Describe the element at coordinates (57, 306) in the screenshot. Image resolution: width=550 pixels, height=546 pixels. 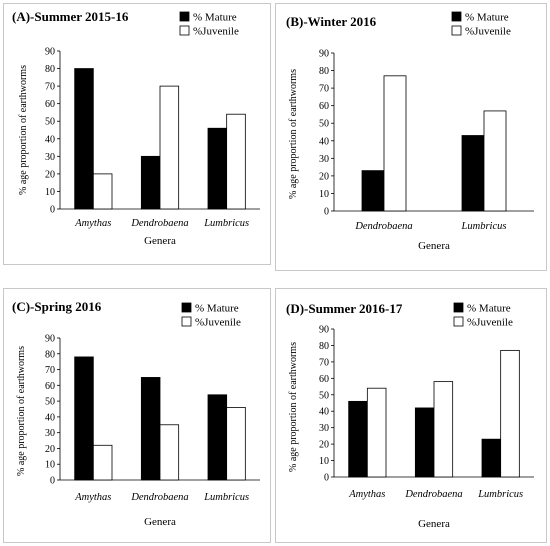
I see `chart-title: (C)-Spring 2016` at that location.